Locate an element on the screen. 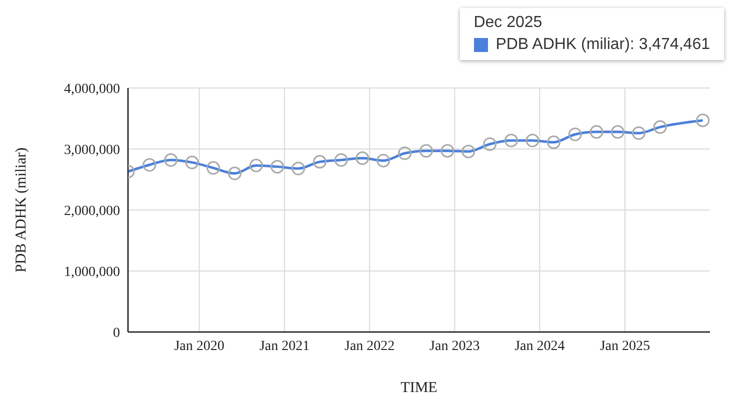 The image size is (732, 410). x-tick-label: Jan 2022 is located at coordinates (369, 346).